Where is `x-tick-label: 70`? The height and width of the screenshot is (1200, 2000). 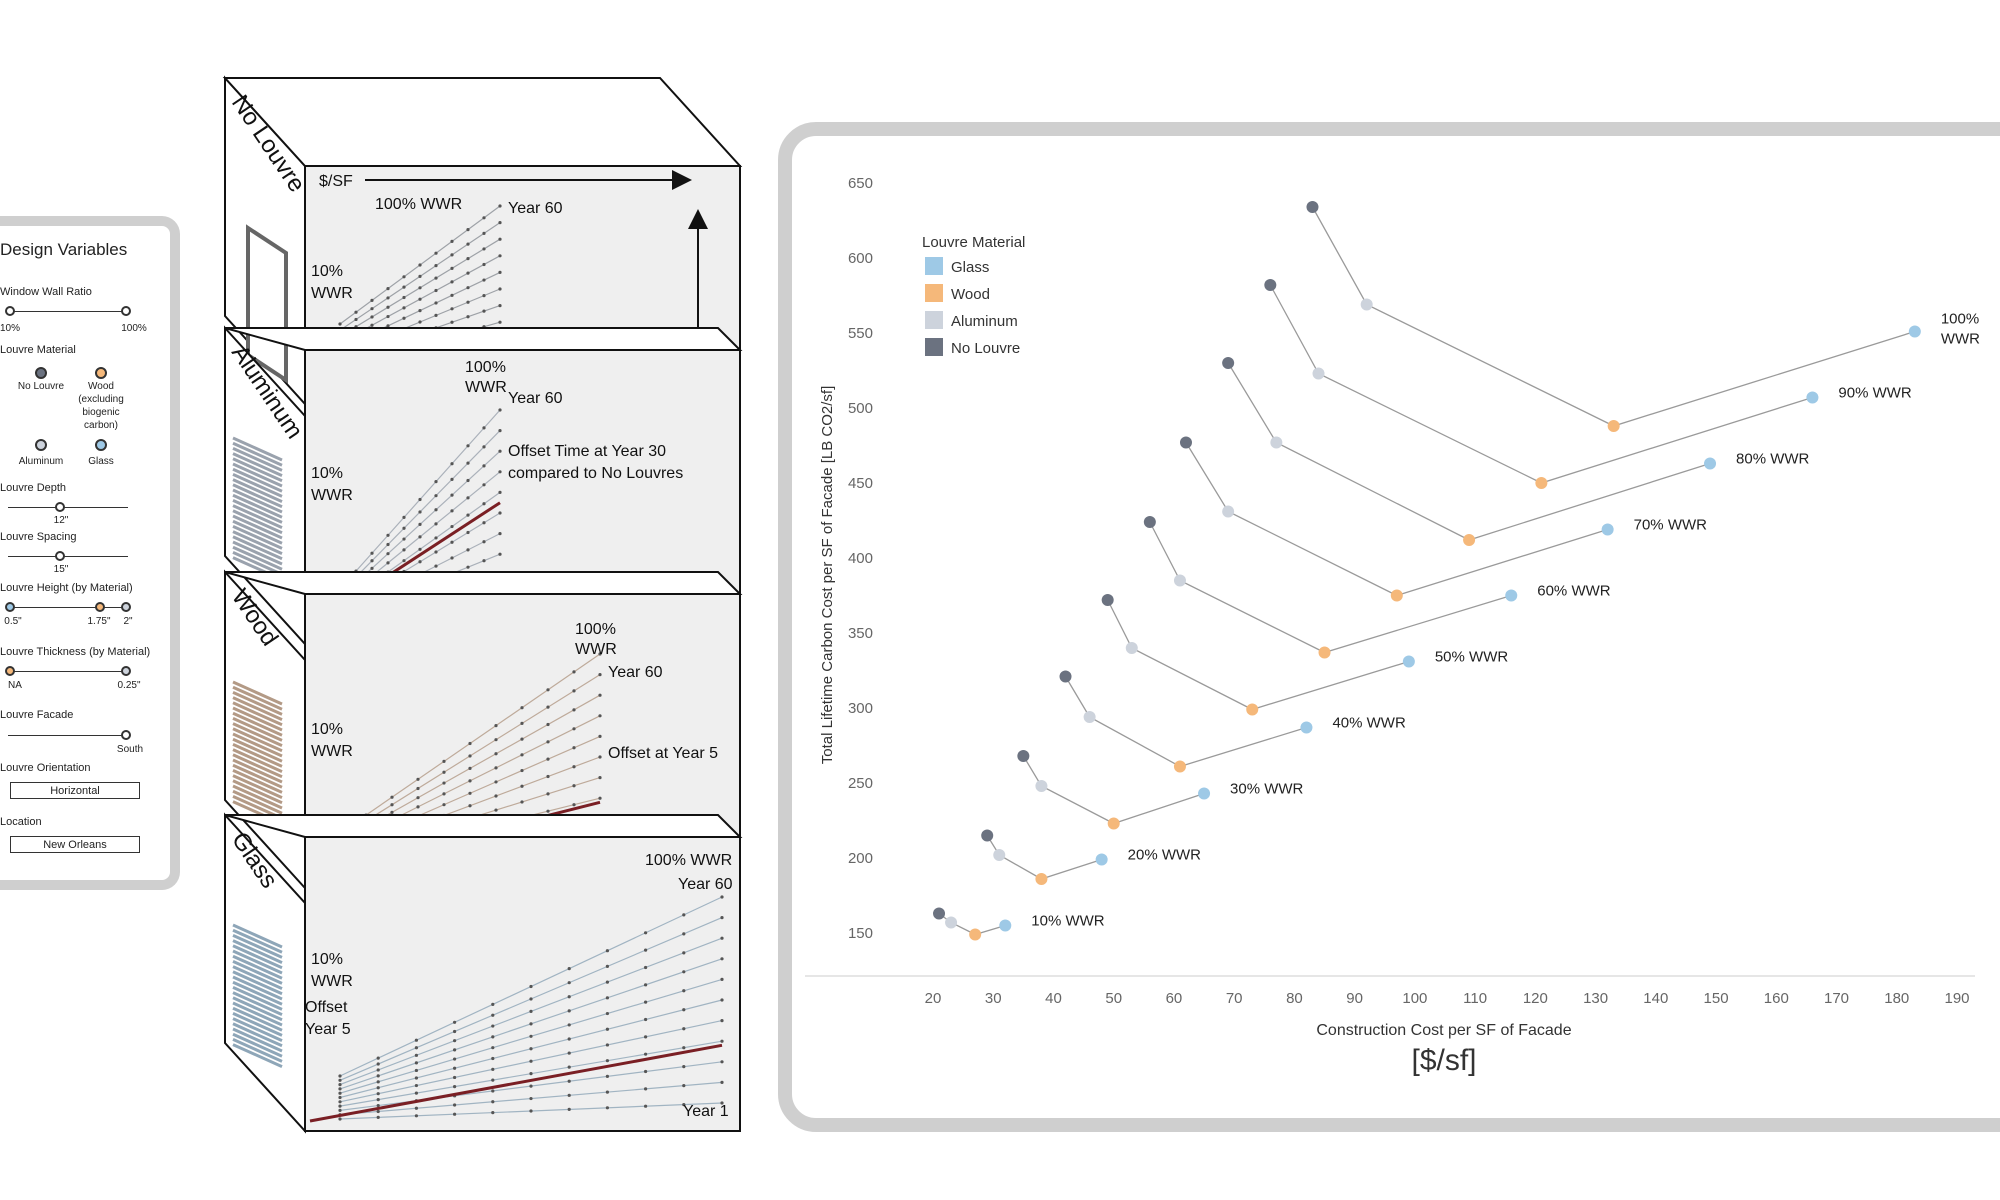
x-tick-label: 70 is located at coordinates (1234, 998).